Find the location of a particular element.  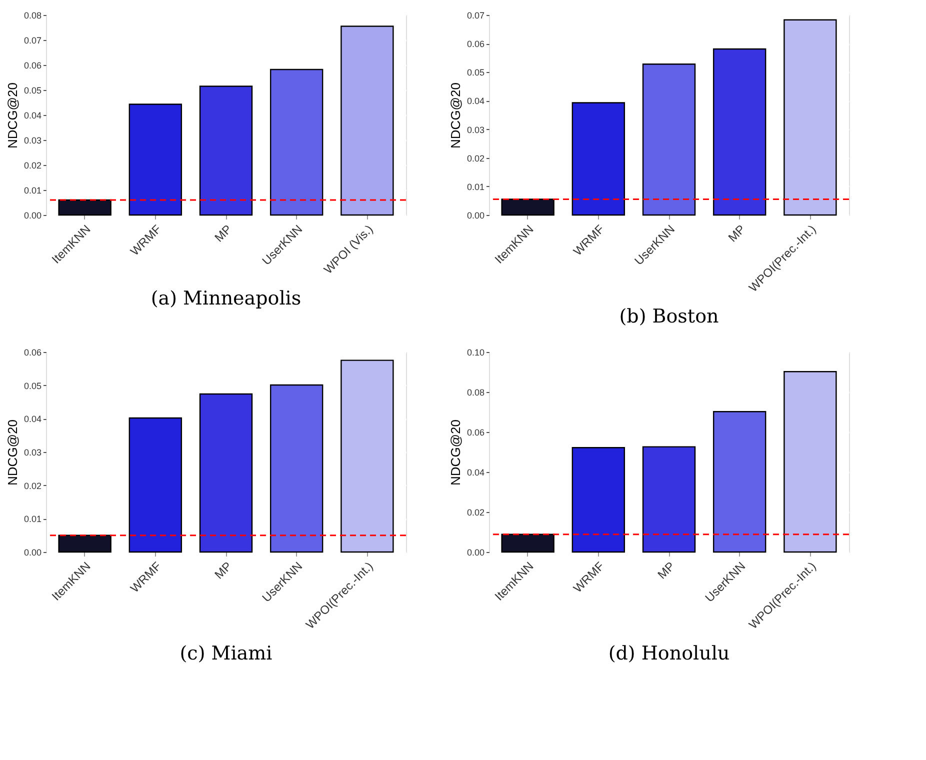

y-tick-label: 0.10 is located at coordinates (475, 353).